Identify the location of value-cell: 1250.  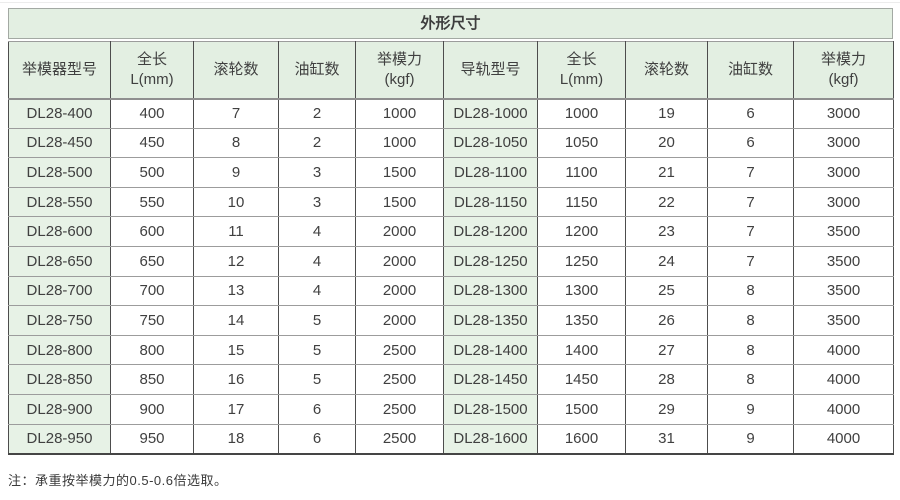
(581, 261).